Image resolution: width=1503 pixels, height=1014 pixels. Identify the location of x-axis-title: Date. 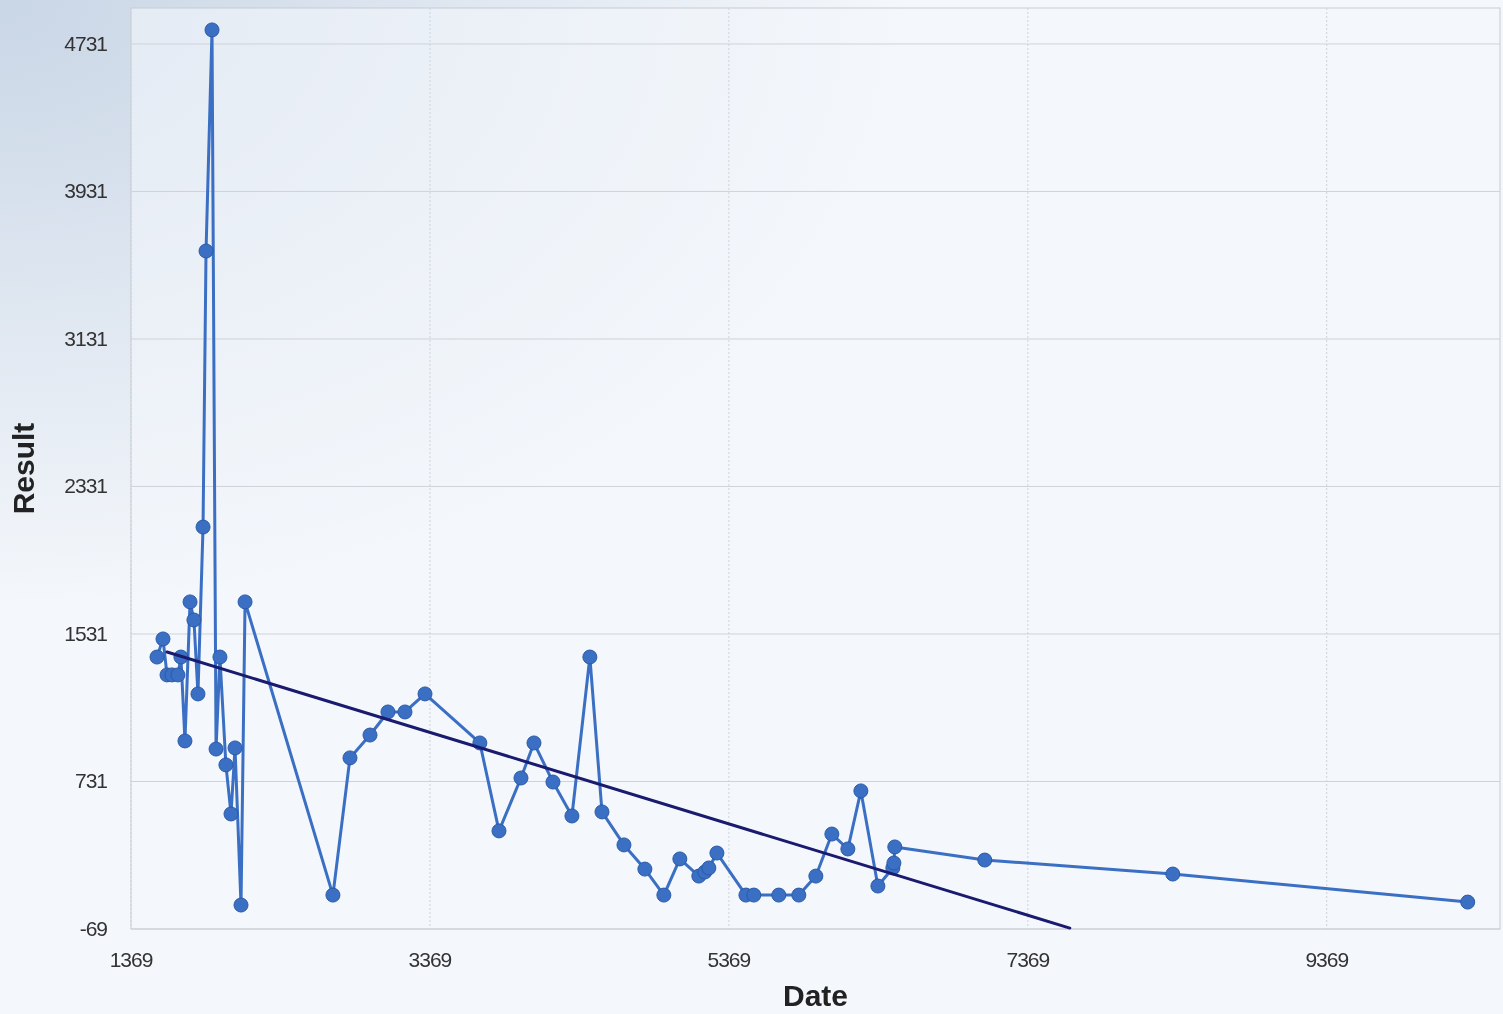
(815, 995).